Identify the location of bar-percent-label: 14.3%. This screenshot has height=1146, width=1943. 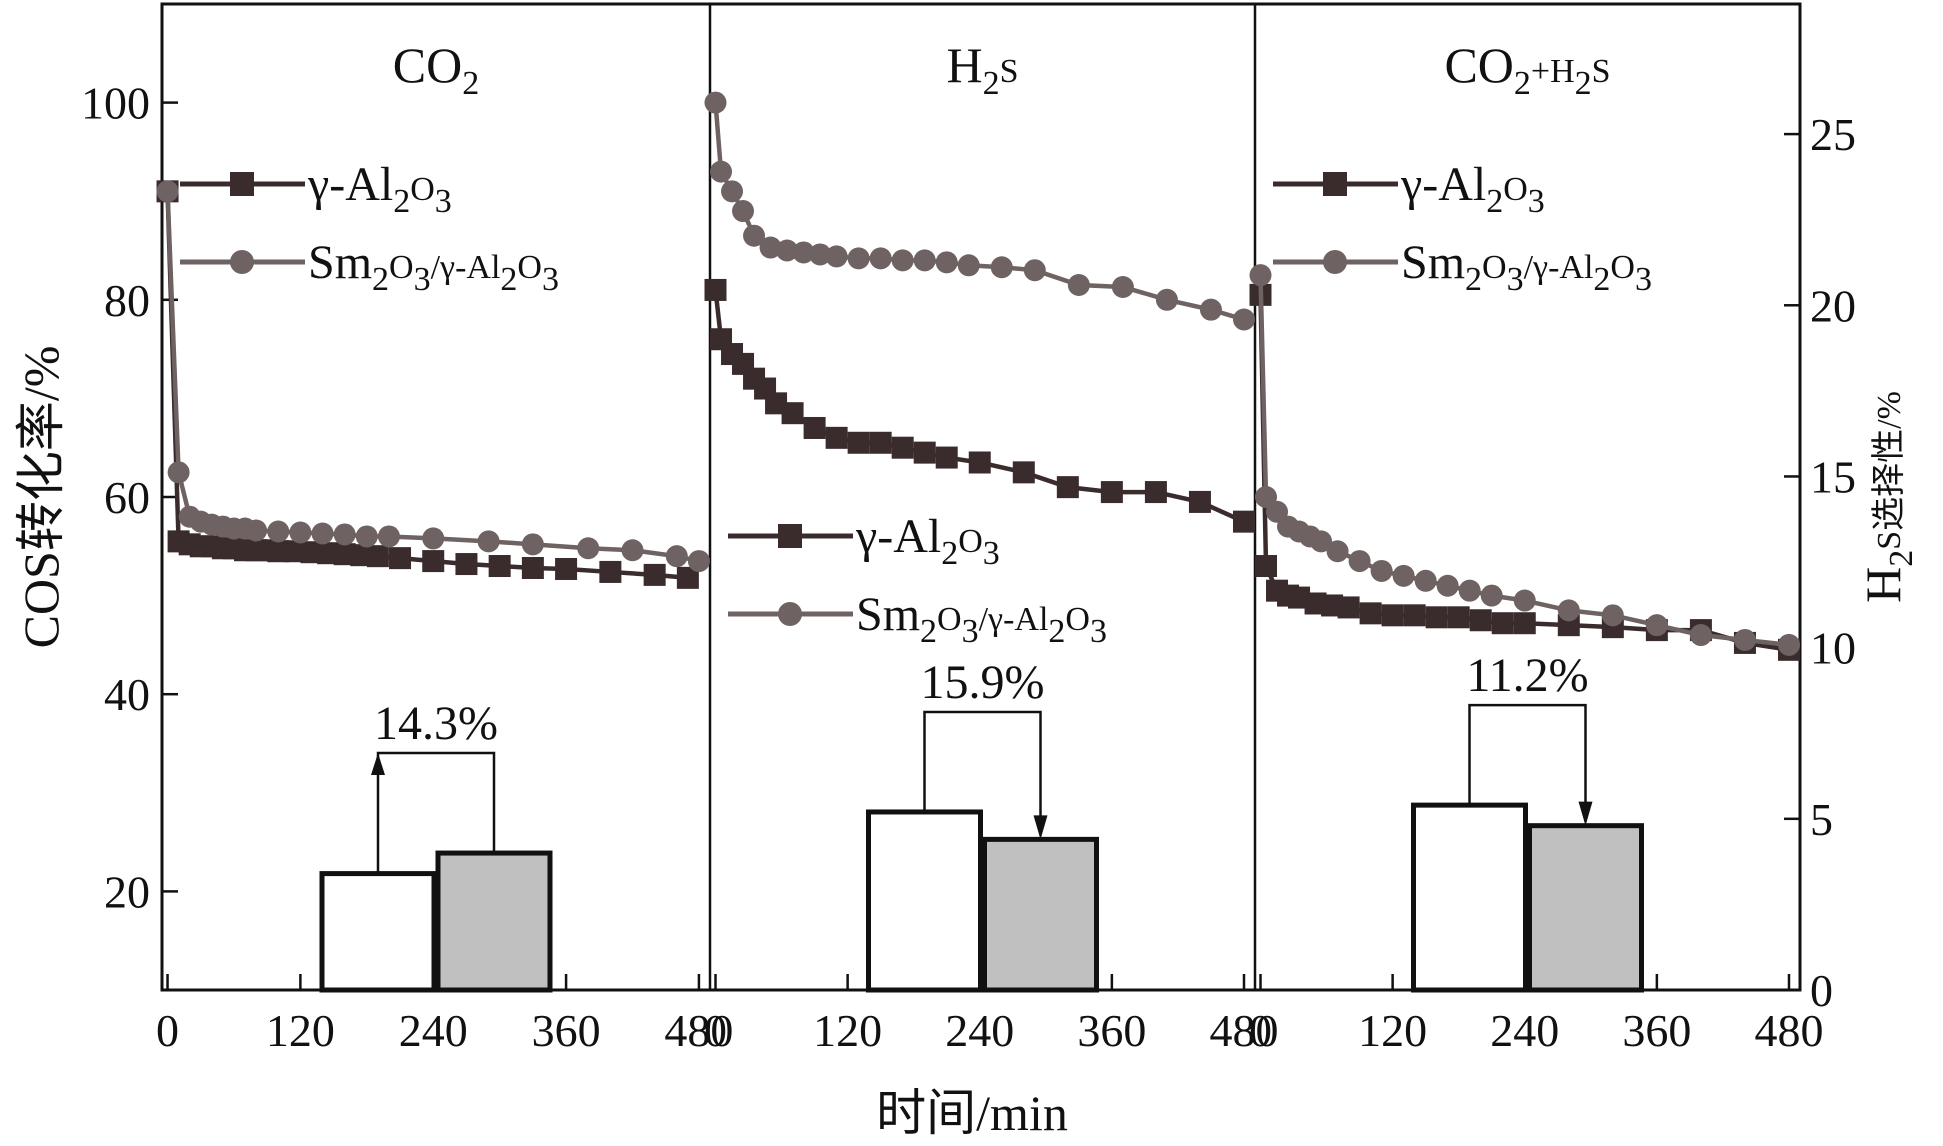
(436, 723).